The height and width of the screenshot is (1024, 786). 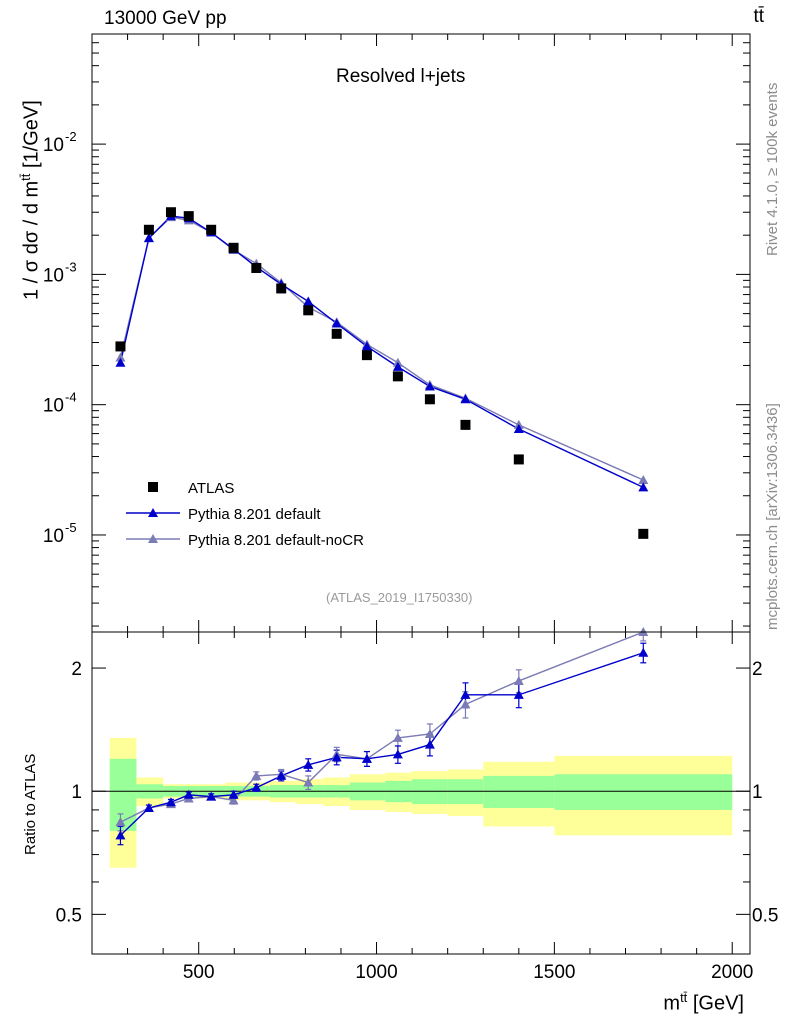 I want to click on rivet-label: Rivet 4.1.0, ≥ 100k events, so click(x=772, y=169).